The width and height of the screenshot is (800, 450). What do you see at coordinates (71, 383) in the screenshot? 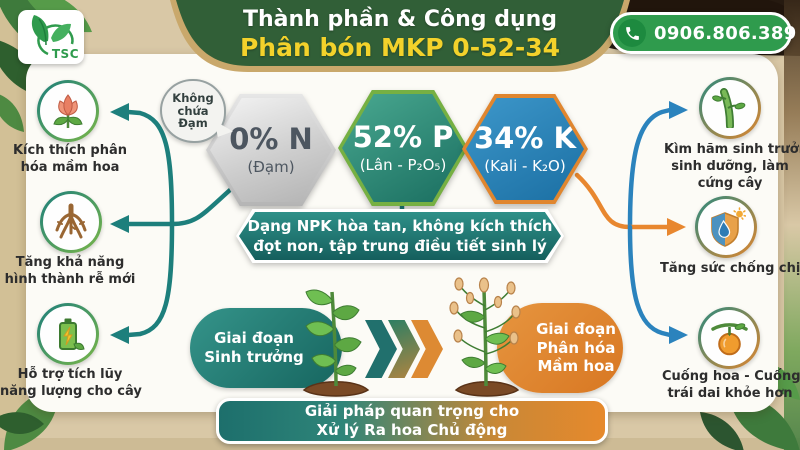
I see `benefit-label-energy: Hỗ trợ tích lũy năng lượng cho cây` at bounding box center [71, 383].